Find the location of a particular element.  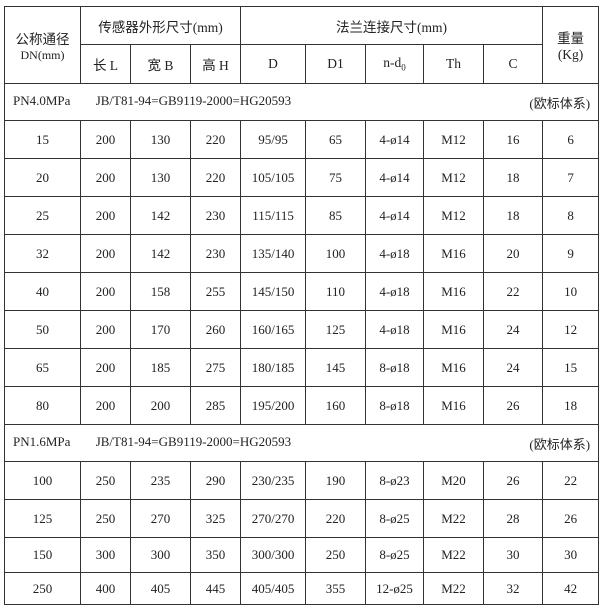

col-n-d0: n-d0 is located at coordinates (395, 64).